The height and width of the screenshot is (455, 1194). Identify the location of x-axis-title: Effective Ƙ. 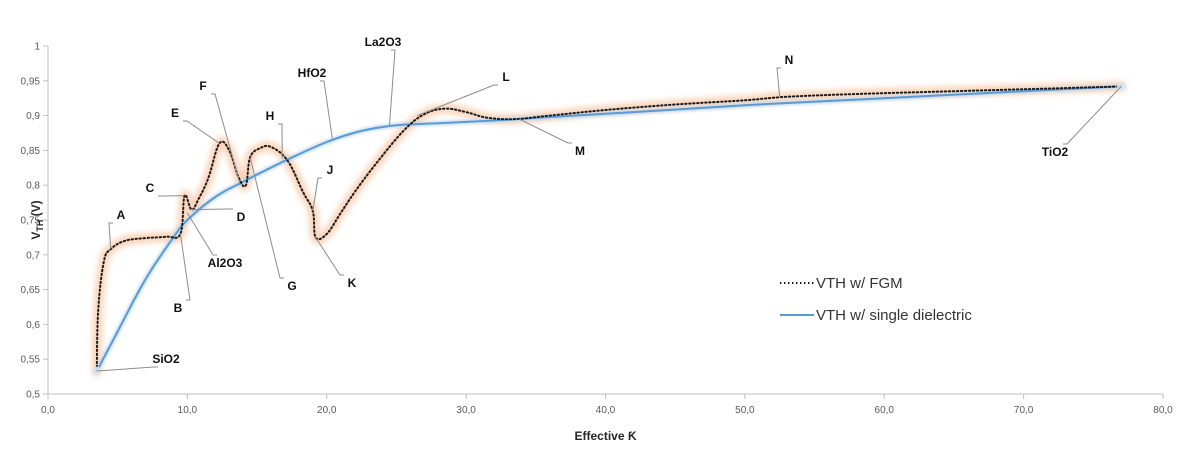
(605, 436).